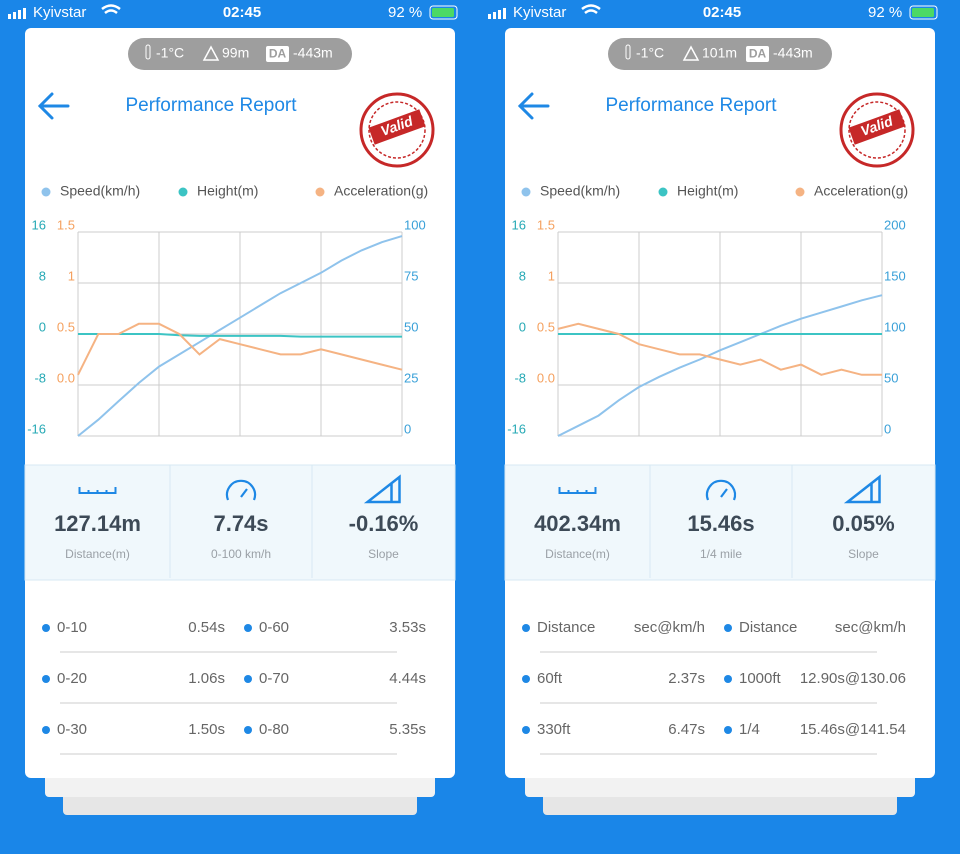  I want to click on speed-tick-label: 200, so click(895, 224).